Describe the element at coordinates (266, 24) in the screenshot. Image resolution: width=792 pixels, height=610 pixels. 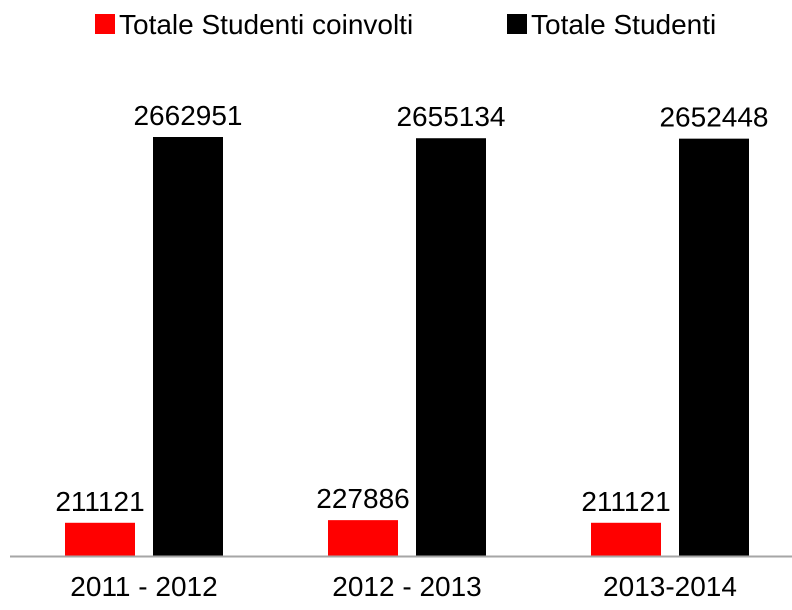
I see `legend-label: Totale Studenti coinvolti` at that location.